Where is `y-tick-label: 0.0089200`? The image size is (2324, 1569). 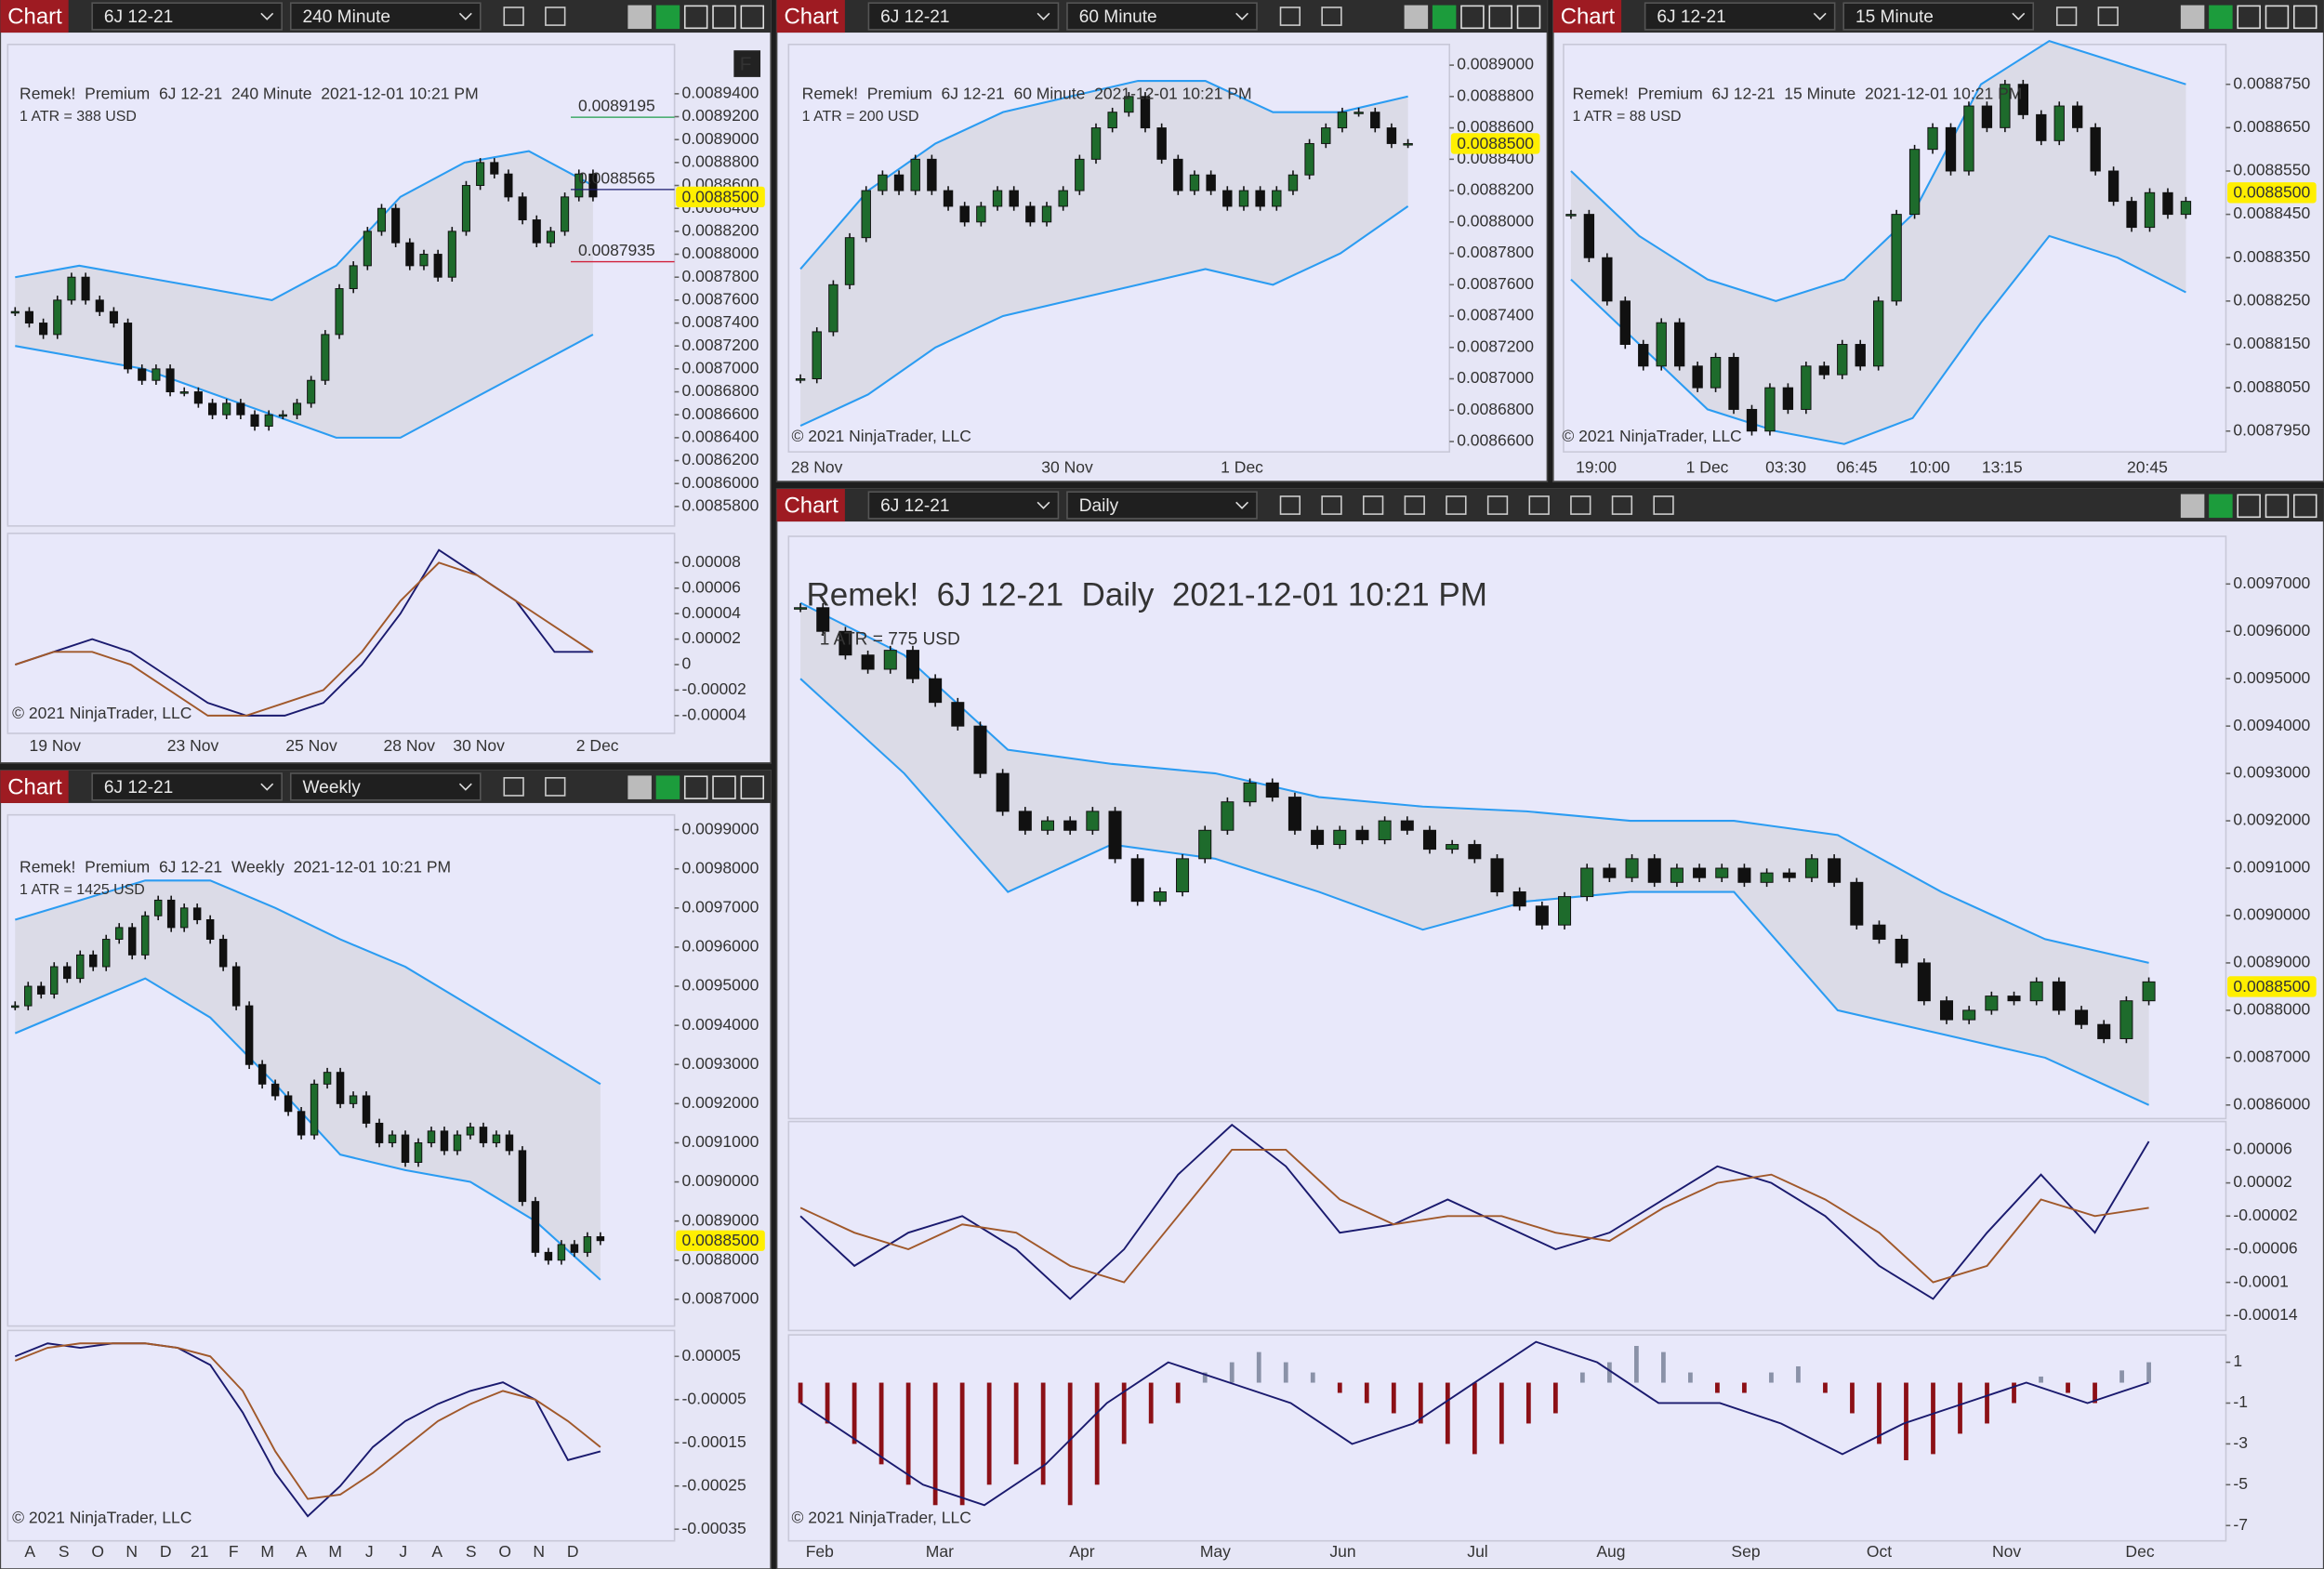
y-tick-label: 0.0089200 is located at coordinates (720, 115).